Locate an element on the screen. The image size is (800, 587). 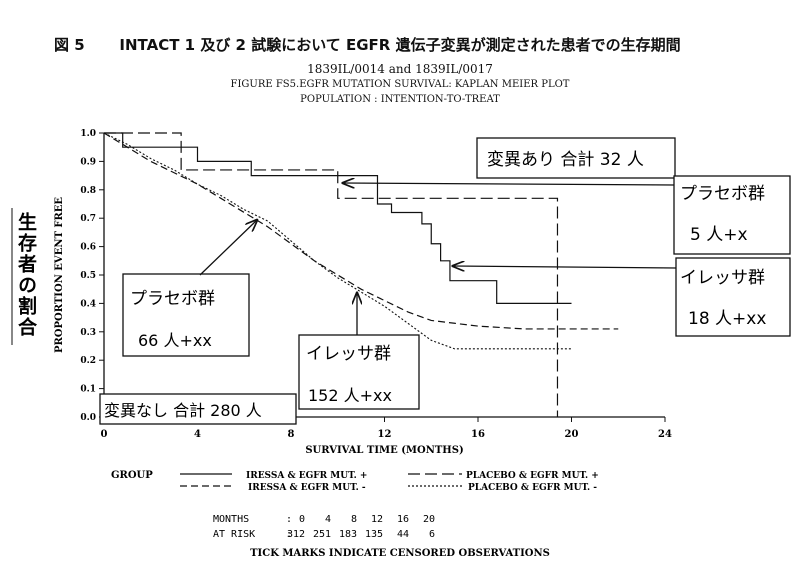
placebo-neg-box is located at coordinates (186, 315).